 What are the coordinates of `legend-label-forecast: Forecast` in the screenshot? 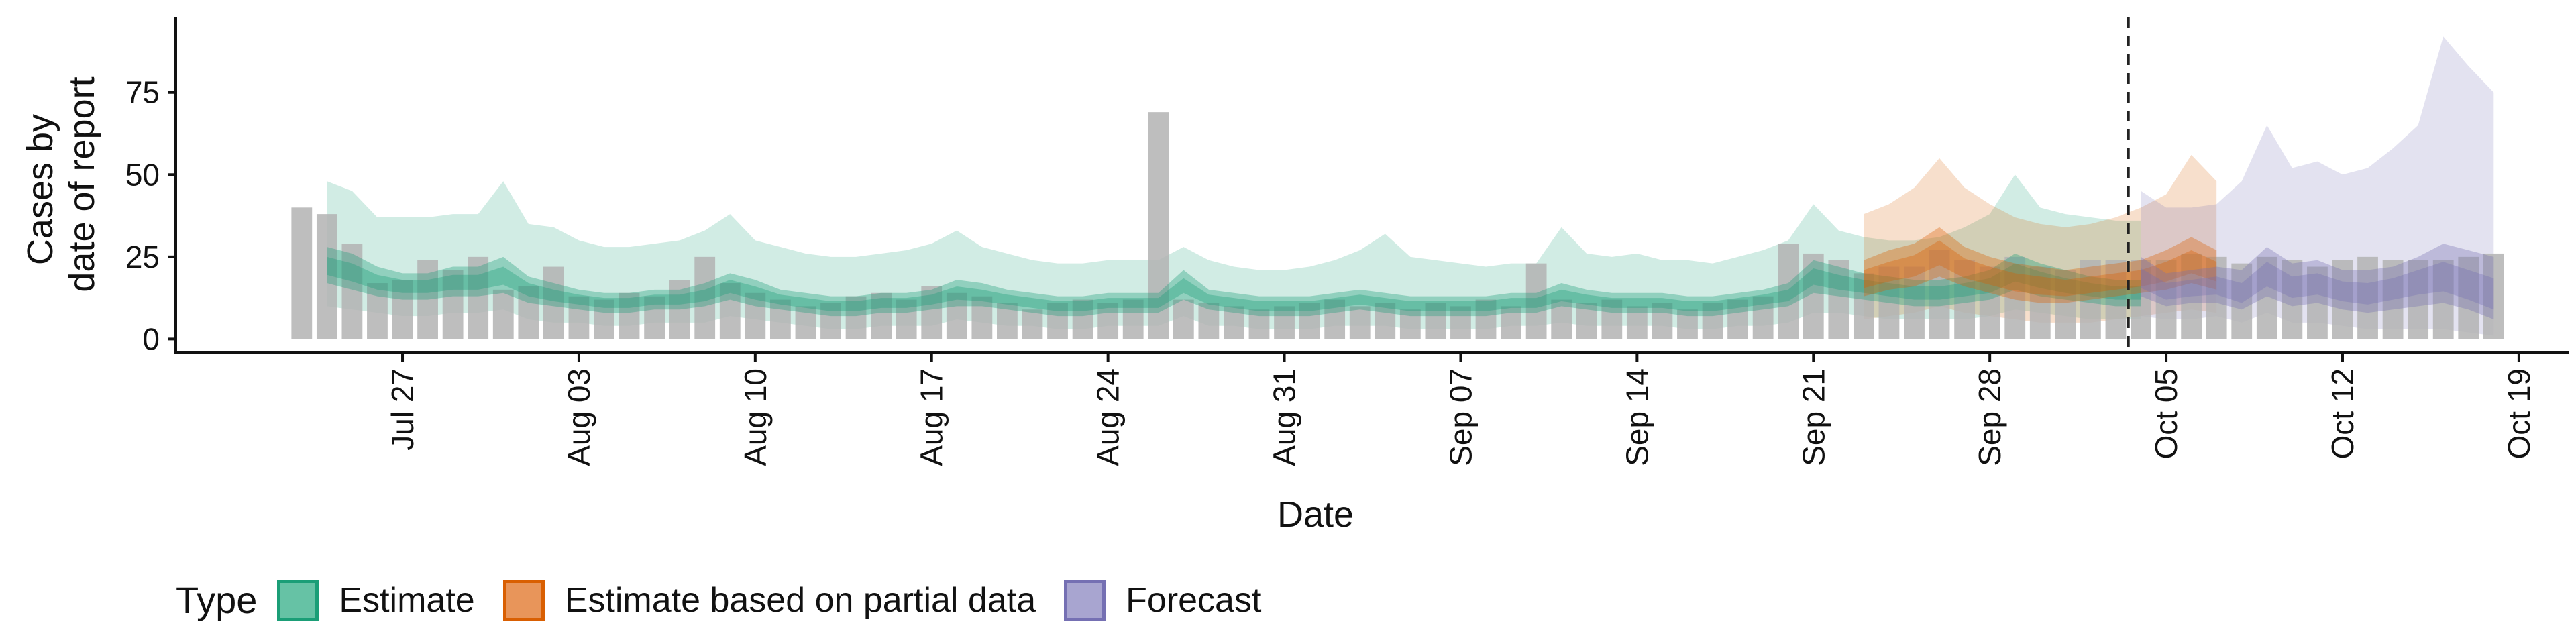 It's located at (1194, 600).